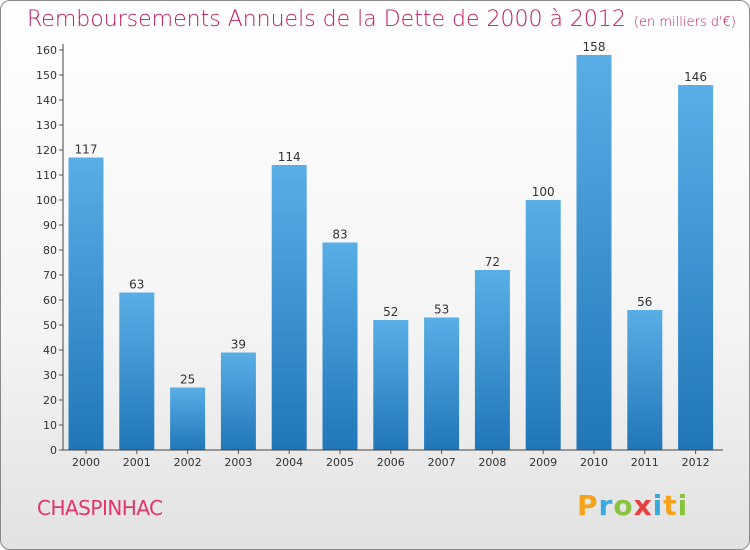 This screenshot has width=750, height=550. Describe the element at coordinates (46, 75) in the screenshot. I see `y-tick-label: 150` at that location.